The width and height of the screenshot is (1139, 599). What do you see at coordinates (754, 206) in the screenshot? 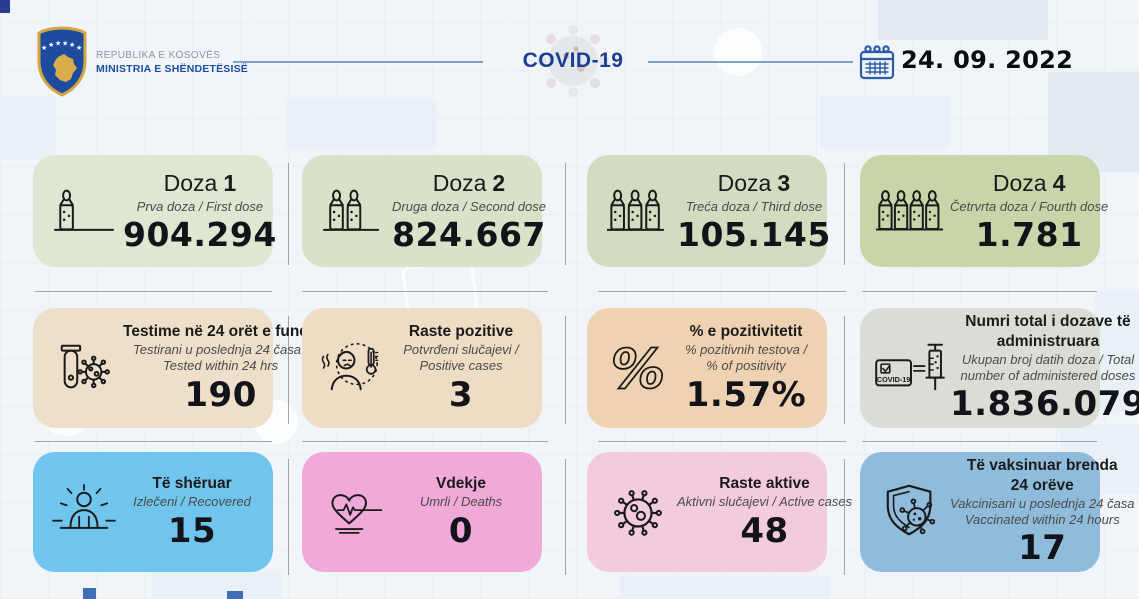
I see `card-subtitle: Treća doza / Third dose` at bounding box center [754, 206].